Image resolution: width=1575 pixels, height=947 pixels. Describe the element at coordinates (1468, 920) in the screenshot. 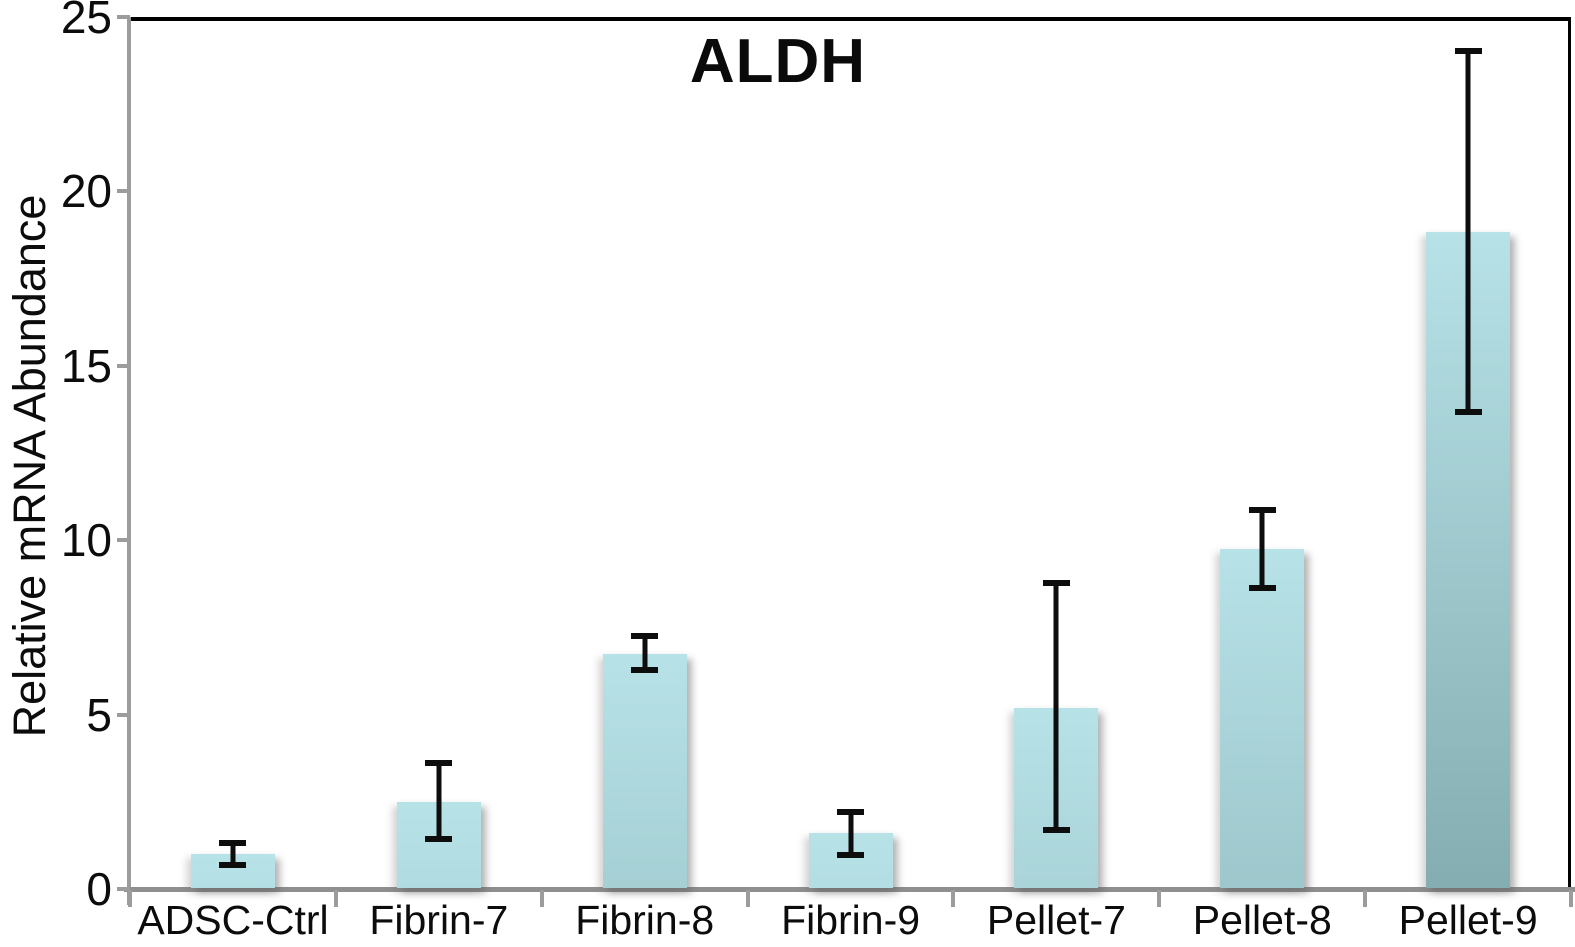

I see `x-category-label: Pellet-9` at that location.